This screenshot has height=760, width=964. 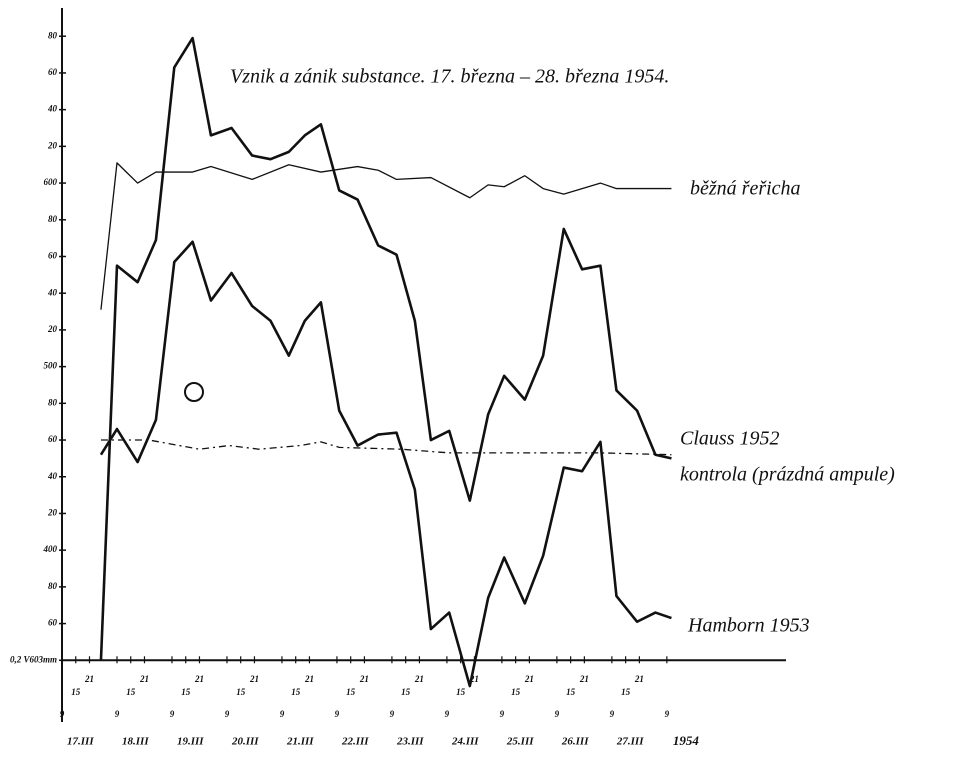 I want to click on date-label: 20.III, so click(x=245, y=742).